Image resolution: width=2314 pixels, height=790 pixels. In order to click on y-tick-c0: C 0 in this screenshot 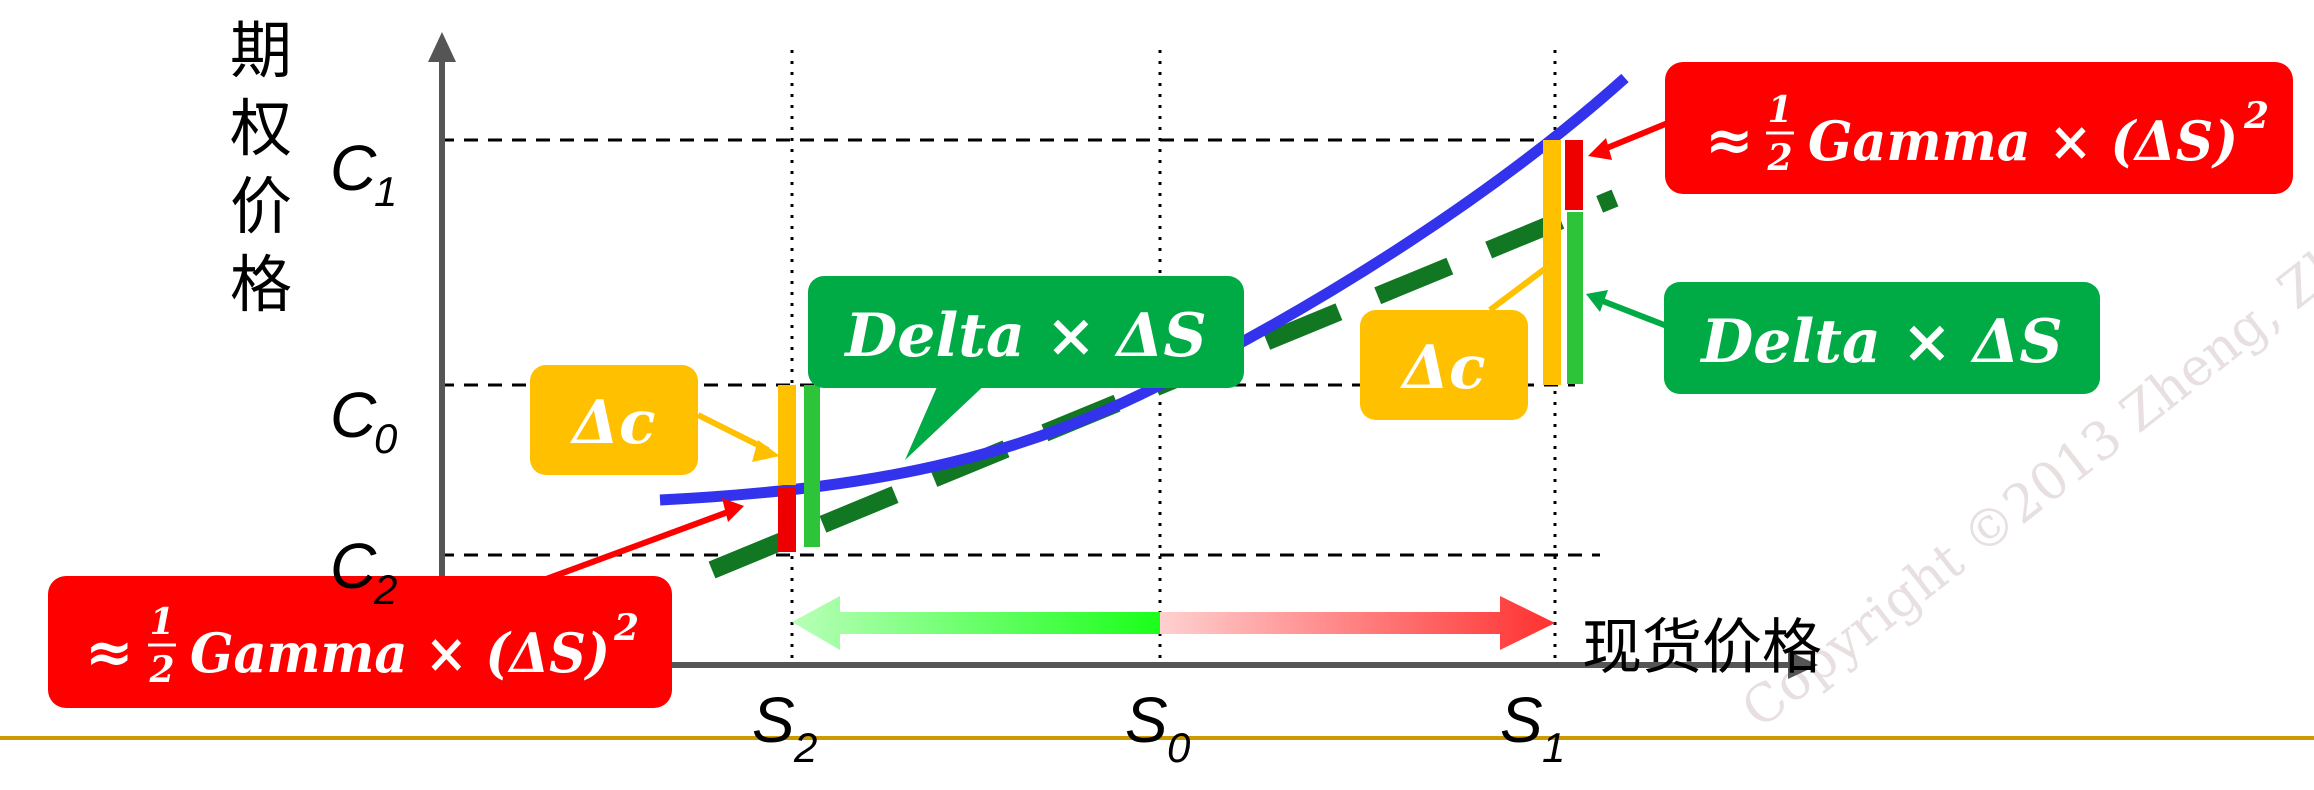, I will do `click(364, 420)`.